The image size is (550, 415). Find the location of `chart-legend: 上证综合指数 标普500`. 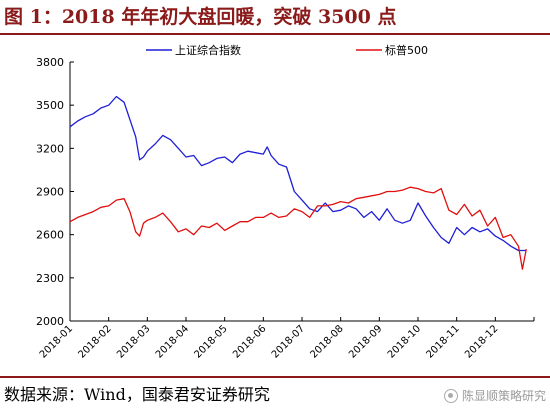

chart-legend: 上证综合指数 标普500 is located at coordinates (287, 50).